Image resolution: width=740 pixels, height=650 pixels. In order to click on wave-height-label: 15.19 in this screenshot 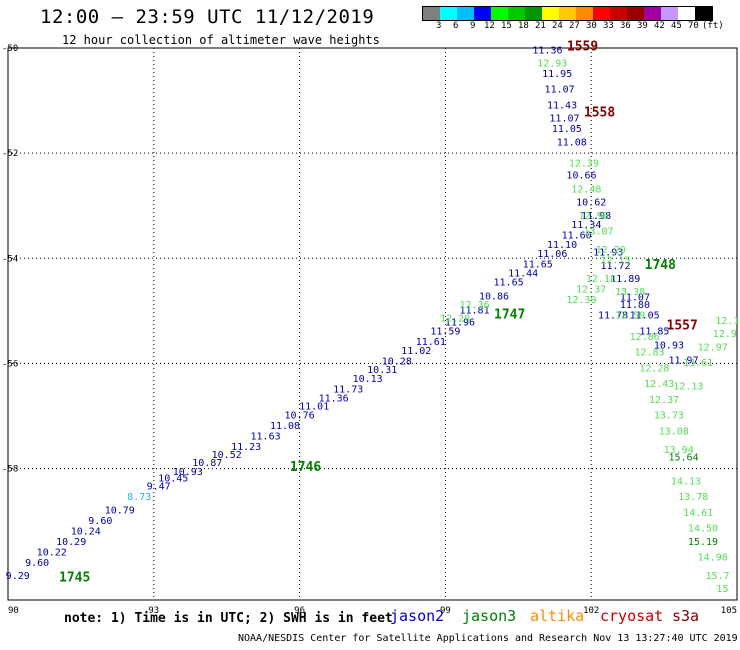, I will do `click(703, 542)`.